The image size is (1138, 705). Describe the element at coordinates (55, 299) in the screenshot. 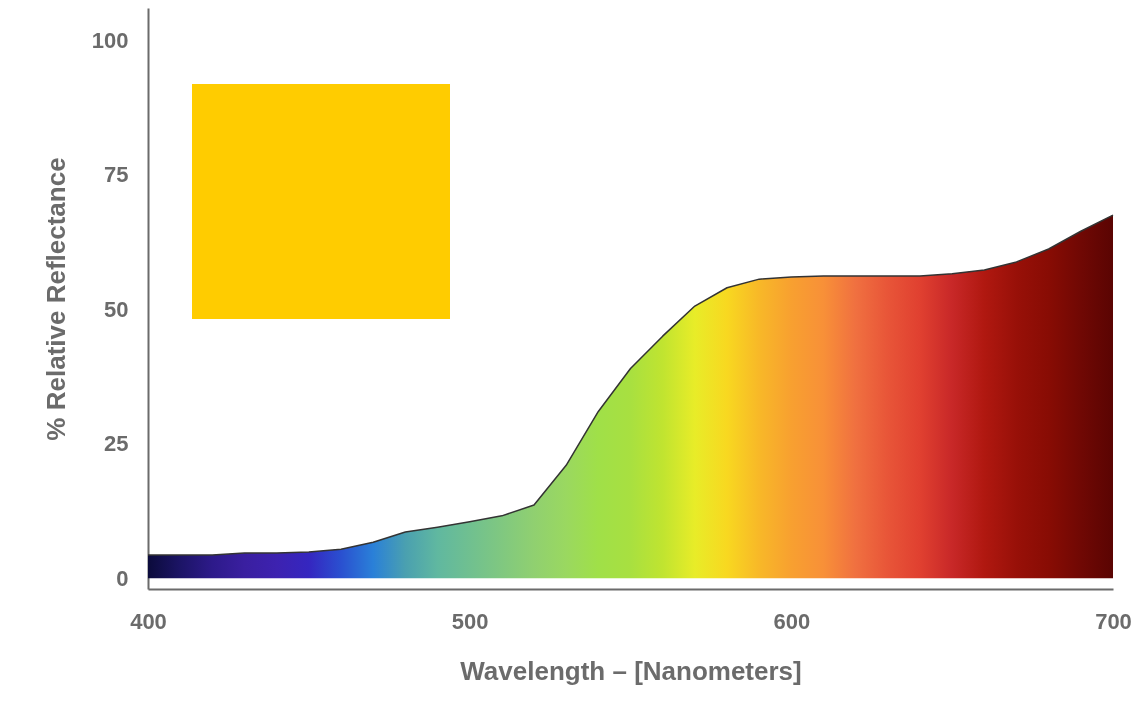

I see `y-axis-title: % Relative Reflectance` at that location.